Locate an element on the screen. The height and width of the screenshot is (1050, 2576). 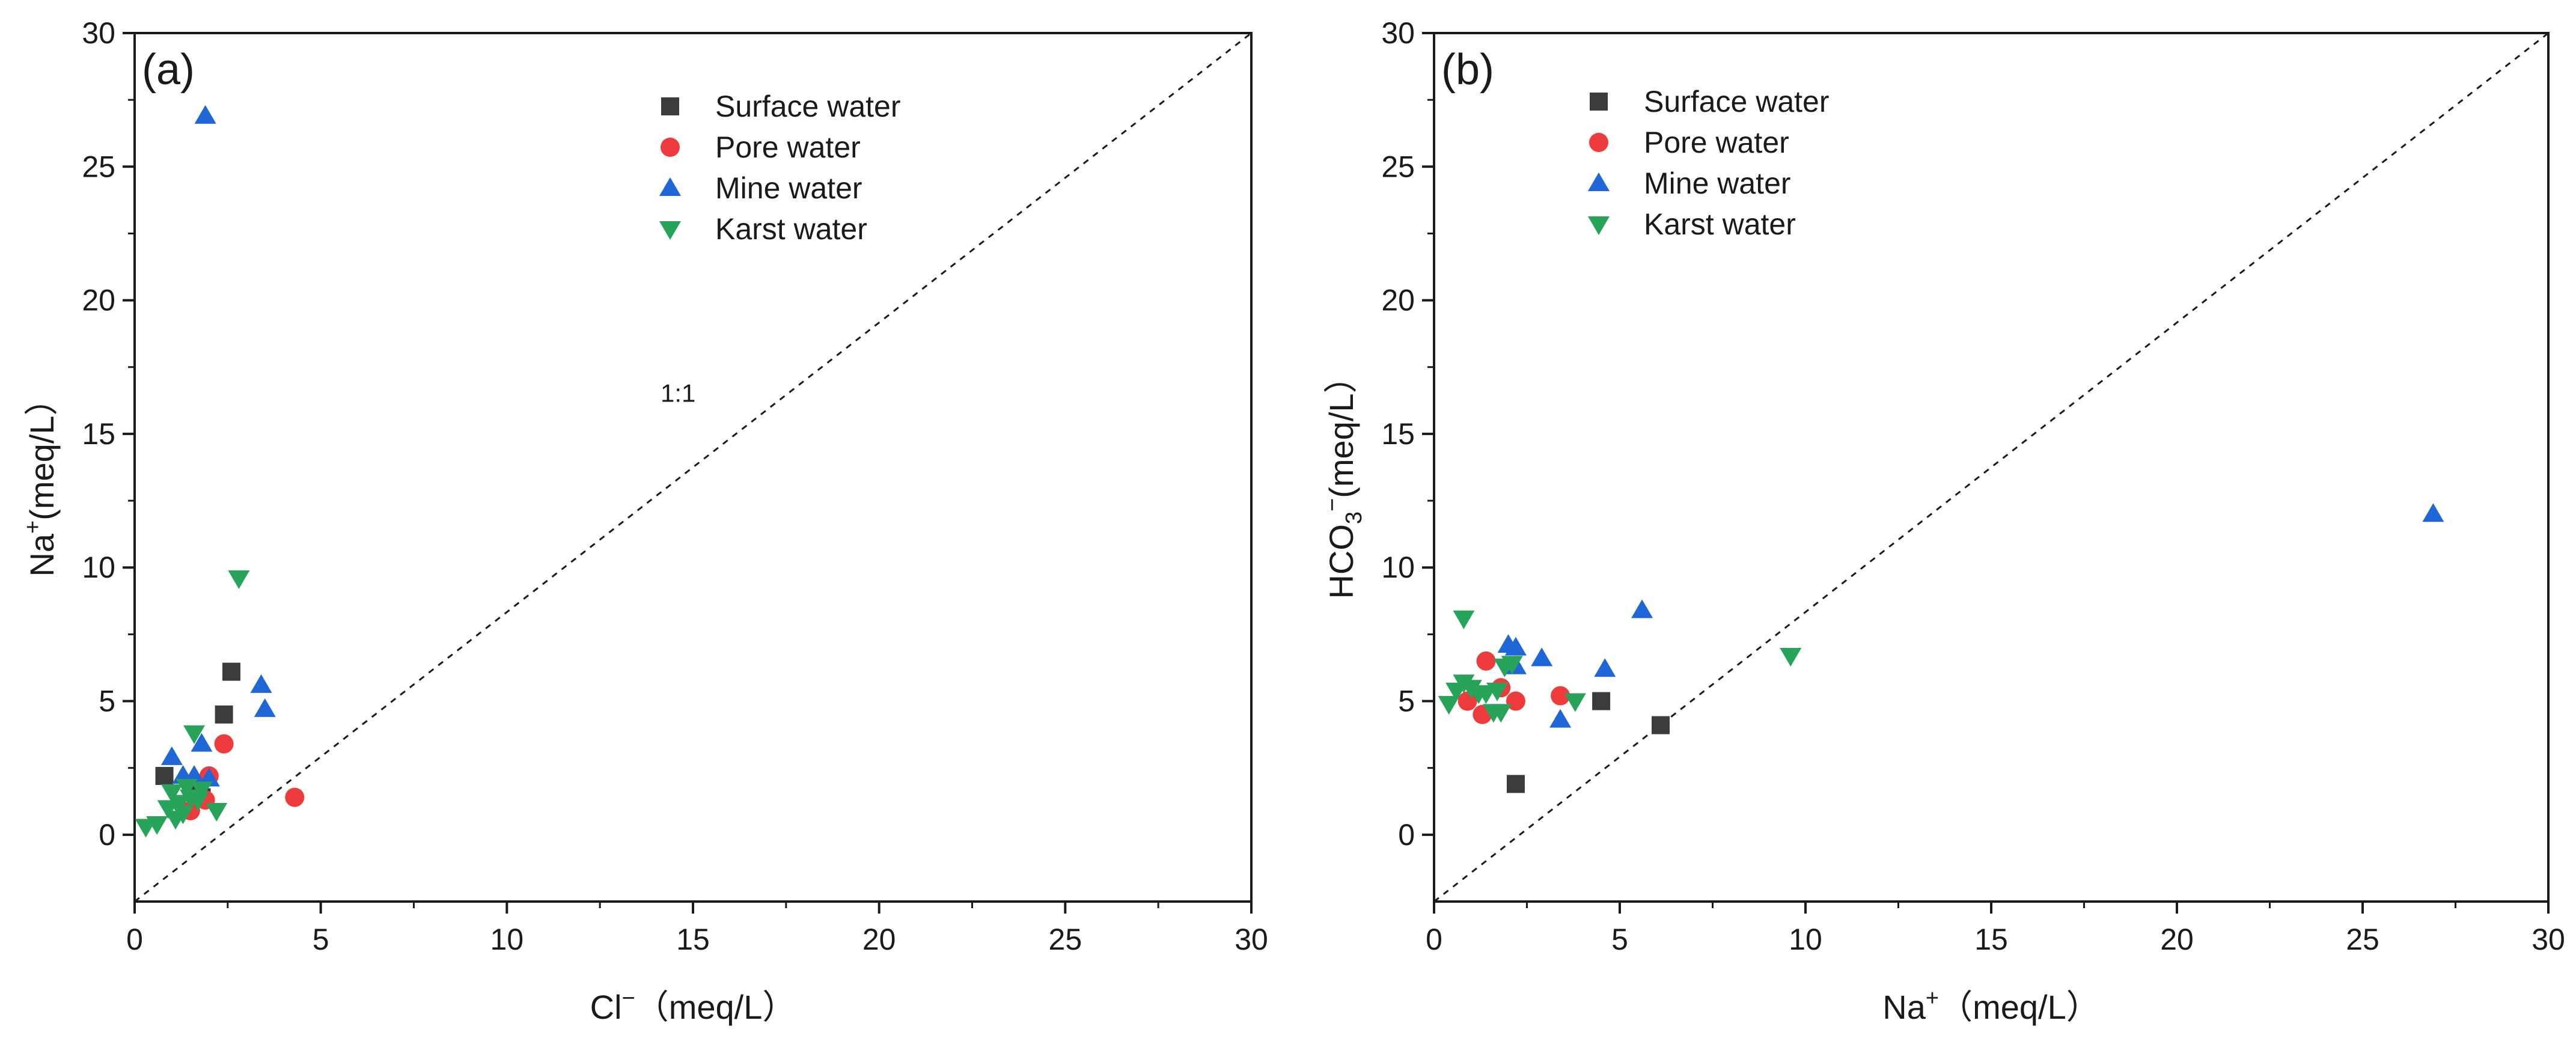
x-axis-title: Na+（meq/L） is located at coordinates (1990, 1006).